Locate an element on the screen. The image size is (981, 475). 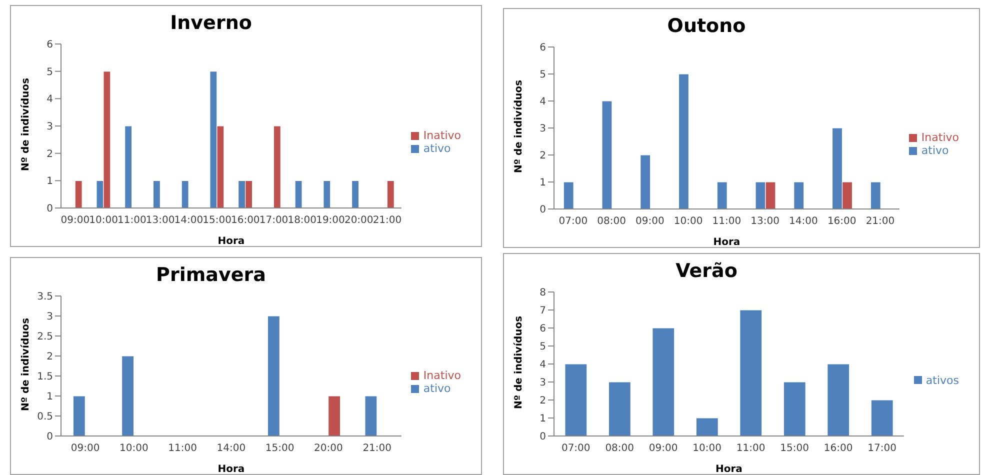
y-tick-label: 7 is located at coordinates (543, 311).